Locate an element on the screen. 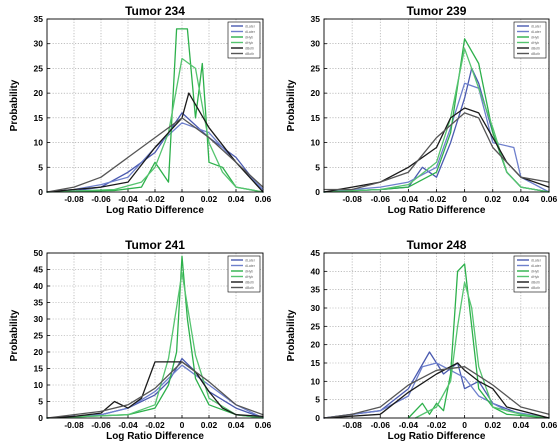 Image resolution: width=558 pixels, height=442 pixels. chart-title: Tumor 234 is located at coordinates (155, 11).